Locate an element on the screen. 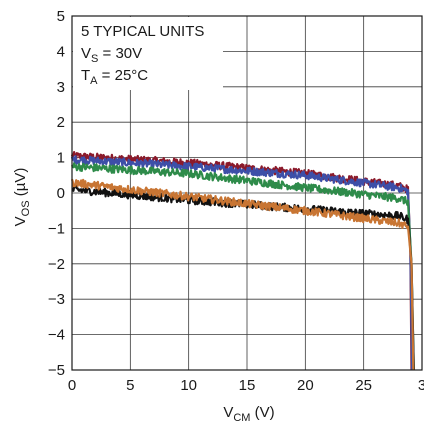  y-tick-label: −5 is located at coordinates (56, 370).